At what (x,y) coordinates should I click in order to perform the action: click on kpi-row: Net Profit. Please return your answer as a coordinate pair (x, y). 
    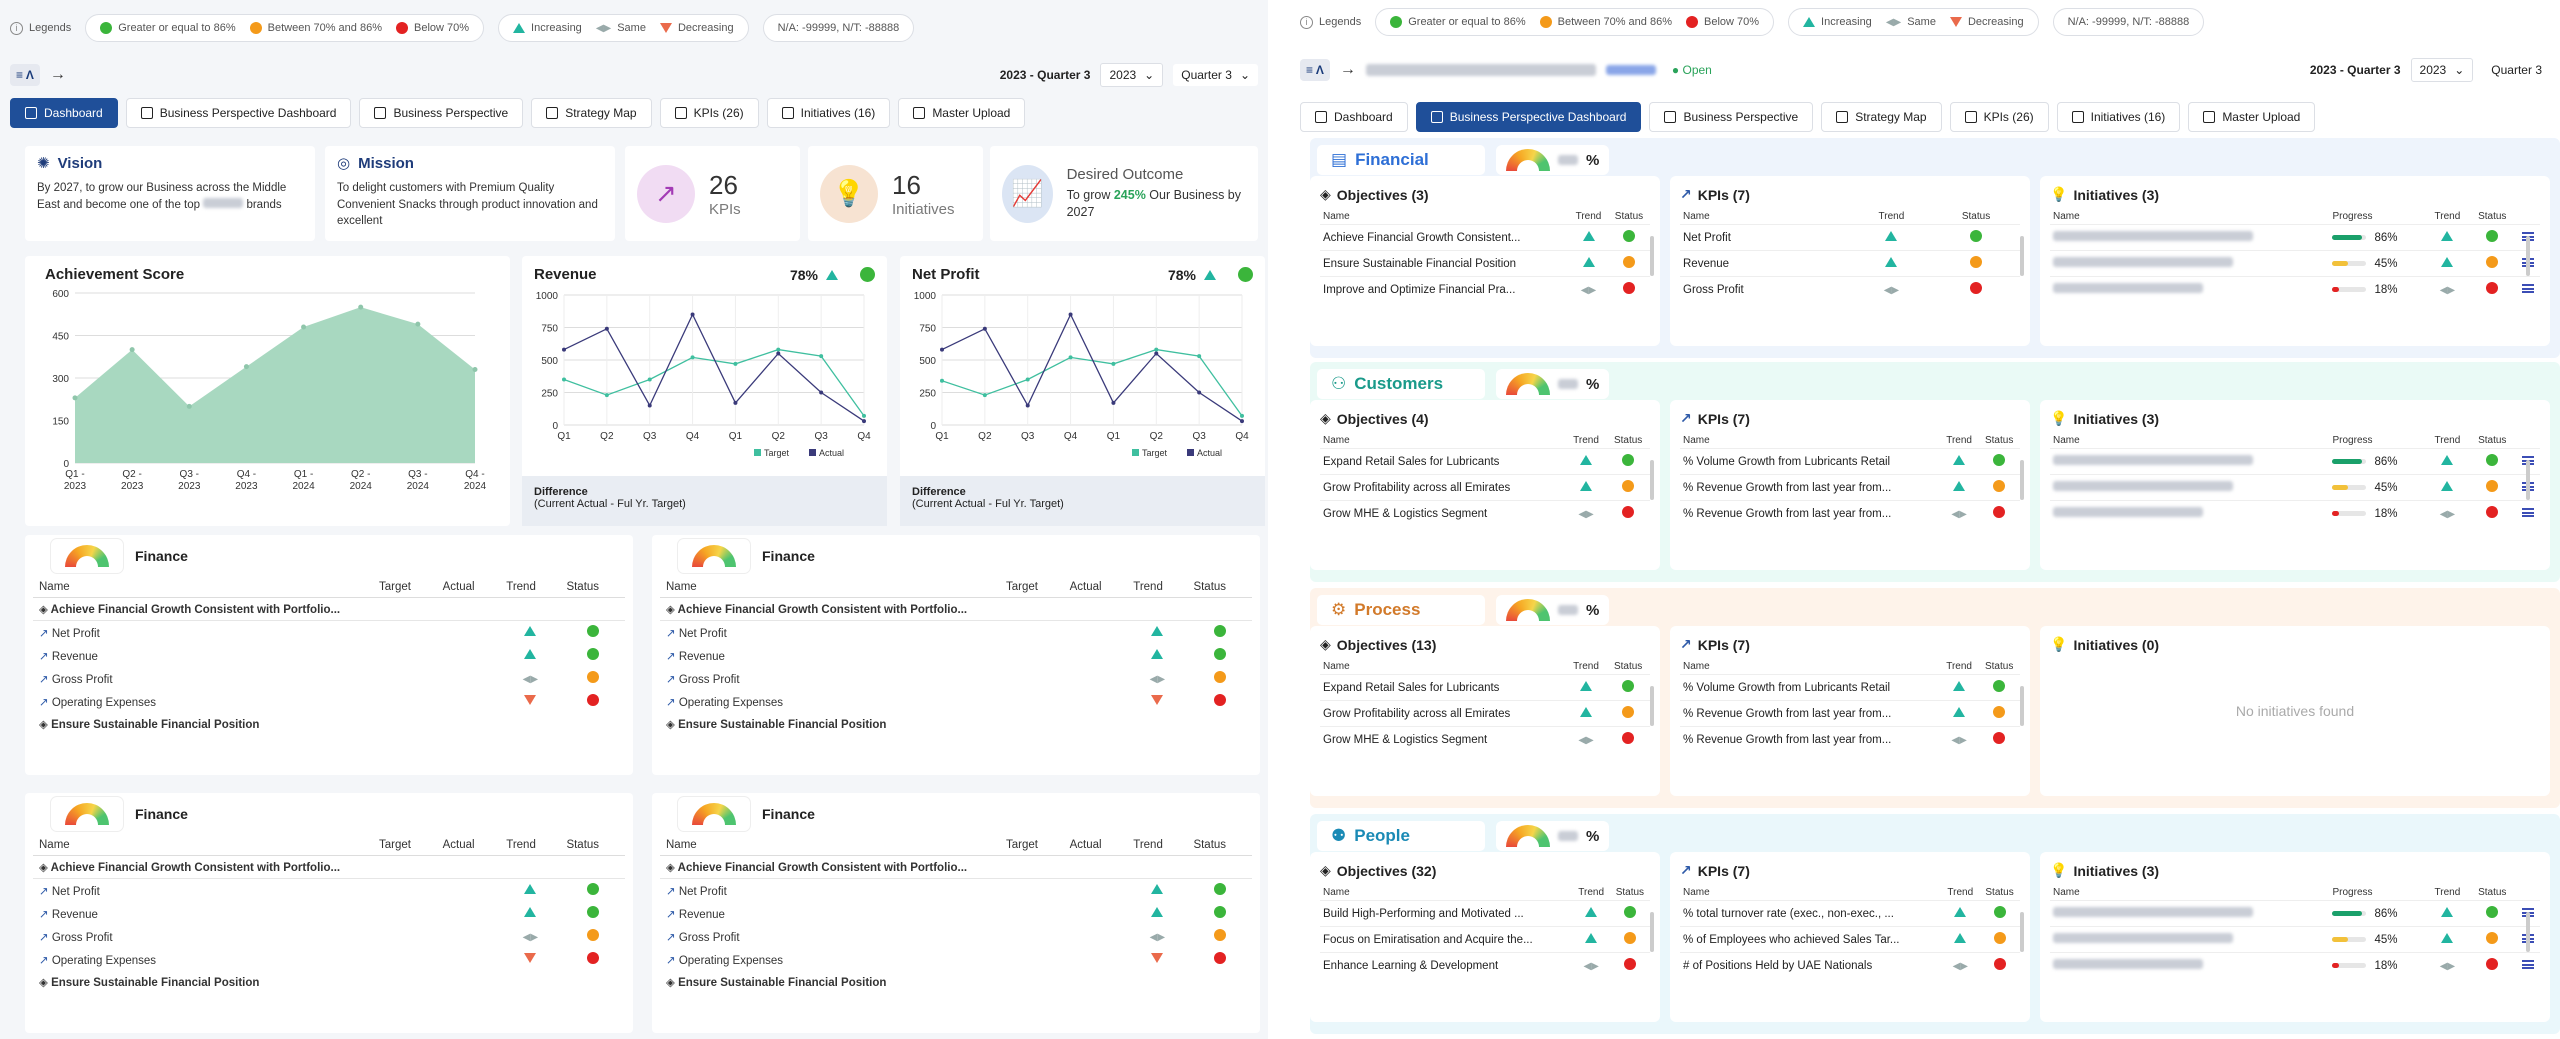
    Looking at the image, I should click on (1850, 237).